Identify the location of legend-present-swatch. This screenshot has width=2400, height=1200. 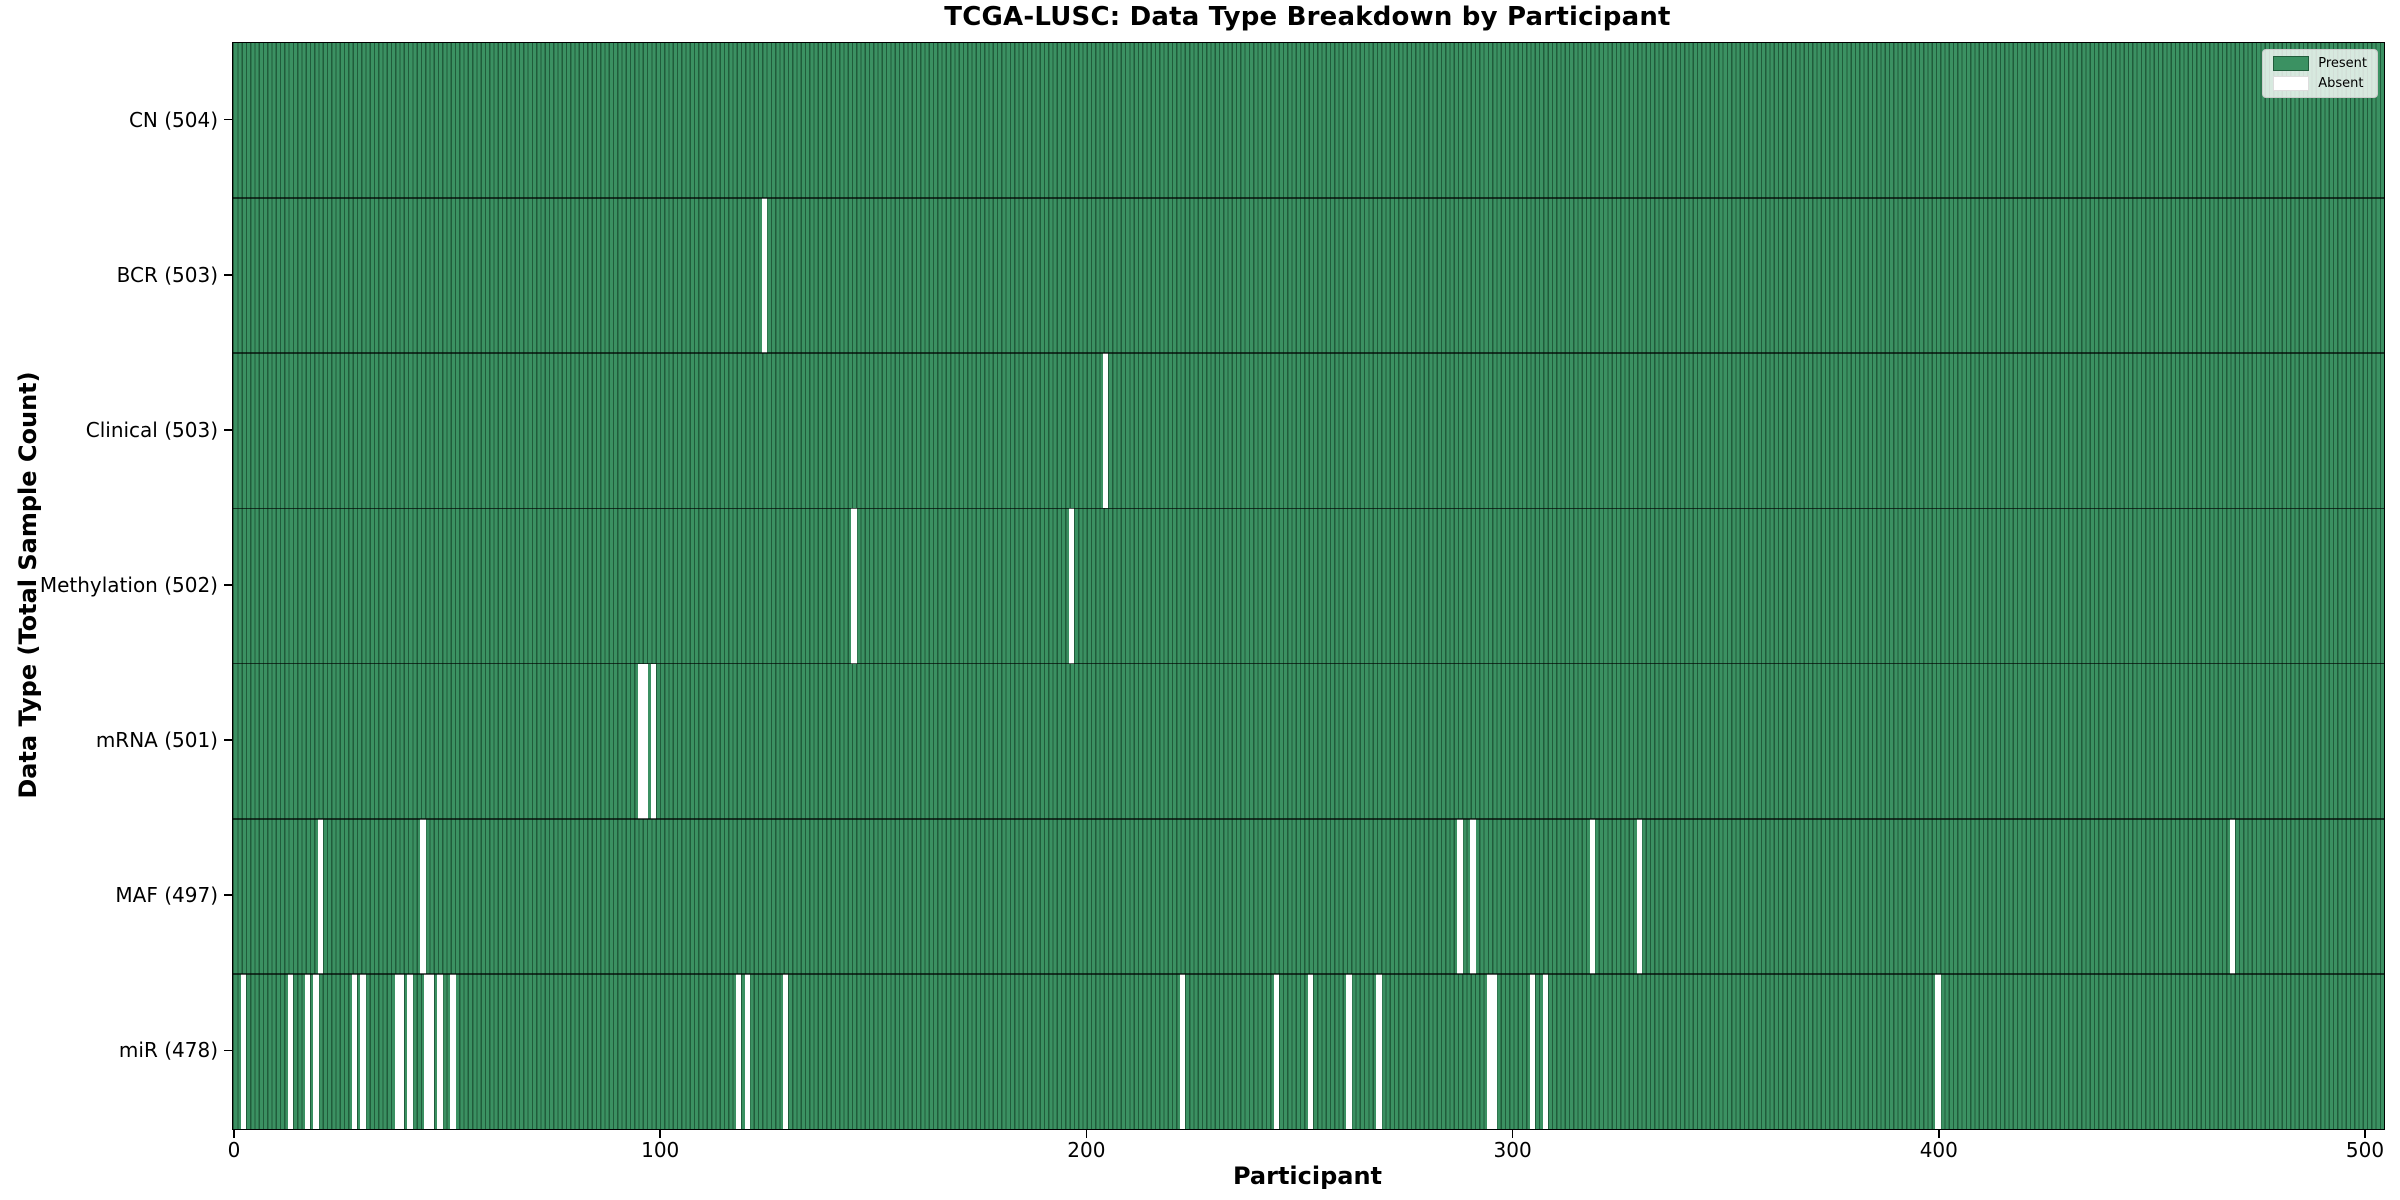
(2291, 63).